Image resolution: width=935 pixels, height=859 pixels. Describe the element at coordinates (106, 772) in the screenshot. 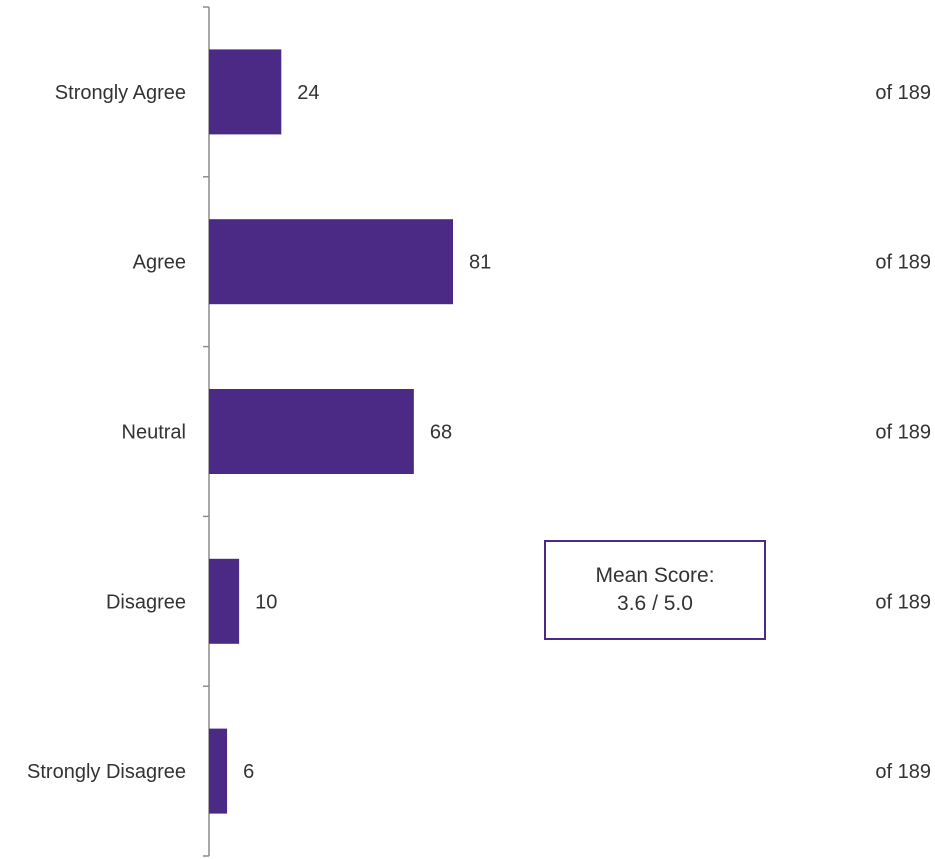

I see `category-label: Strongly Disagree` at that location.